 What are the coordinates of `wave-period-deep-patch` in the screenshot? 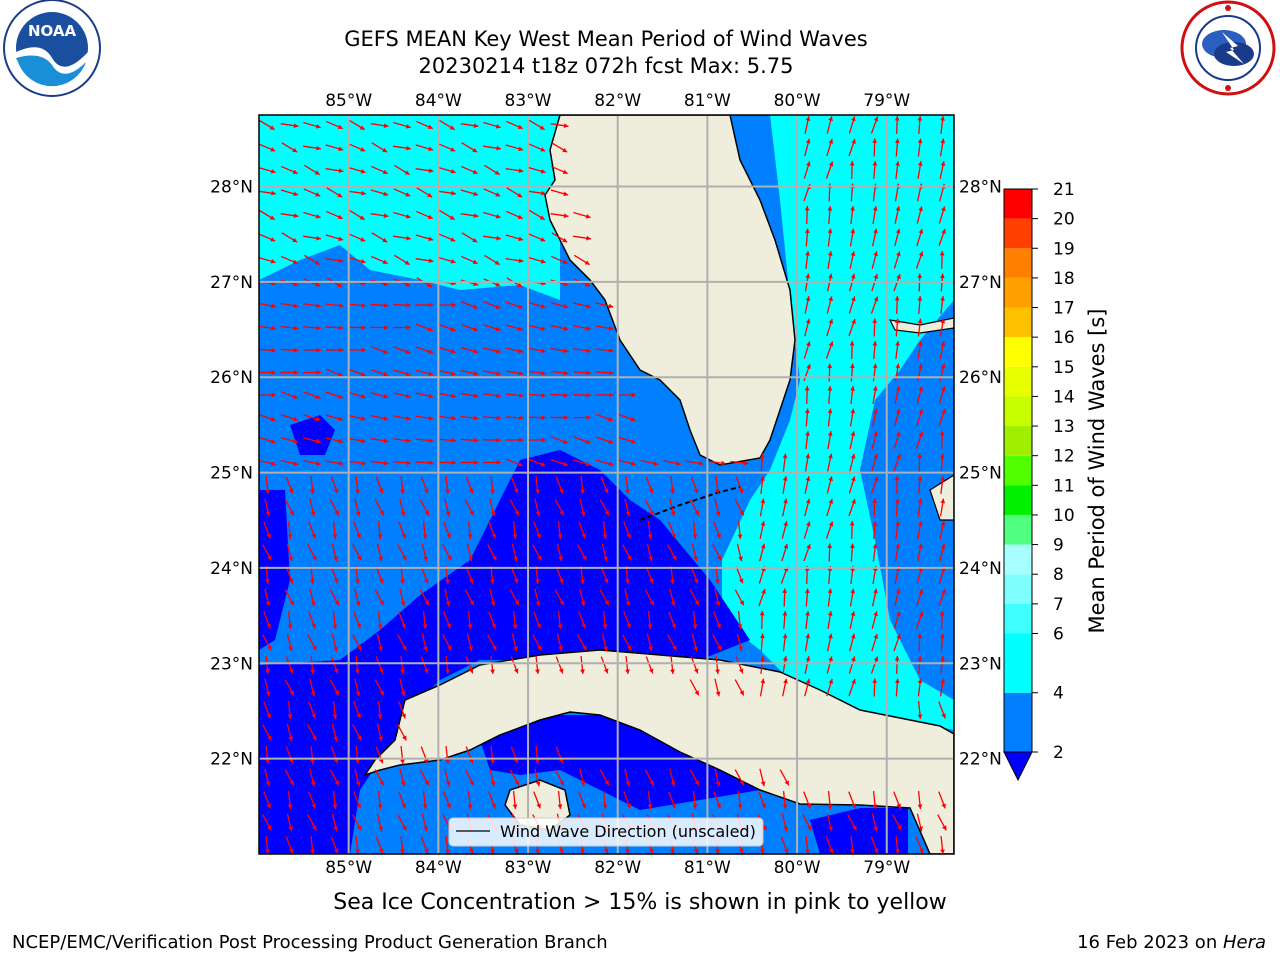 It's located at (312, 435).